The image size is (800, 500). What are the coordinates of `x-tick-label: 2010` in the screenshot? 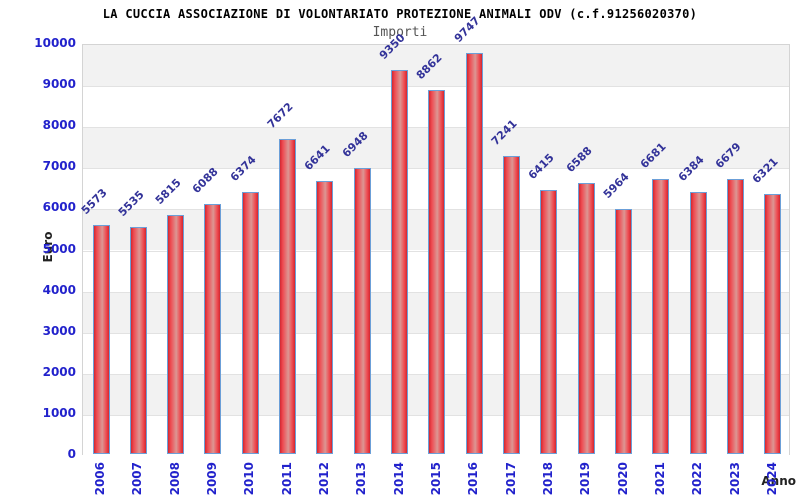 It's located at (249, 479).